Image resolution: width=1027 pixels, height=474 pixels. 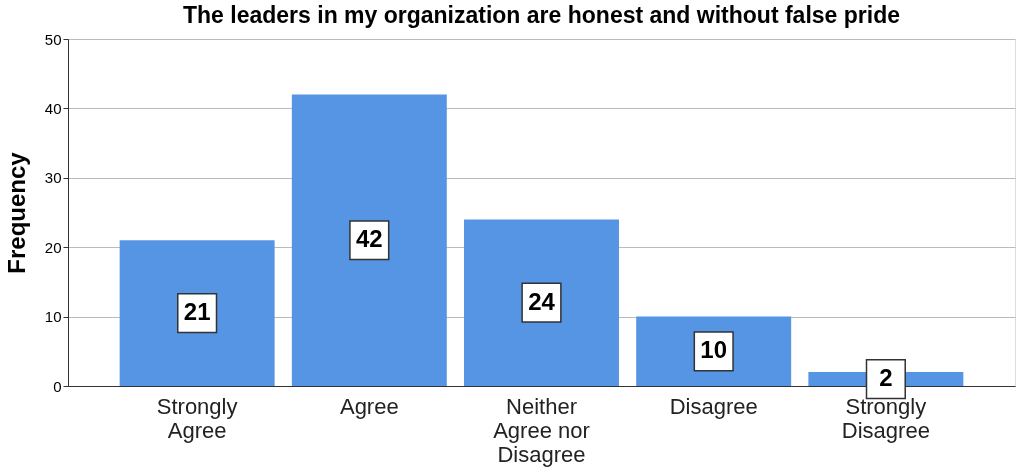 I want to click on x-tick-label: Strongly Agree, so click(x=197, y=418).